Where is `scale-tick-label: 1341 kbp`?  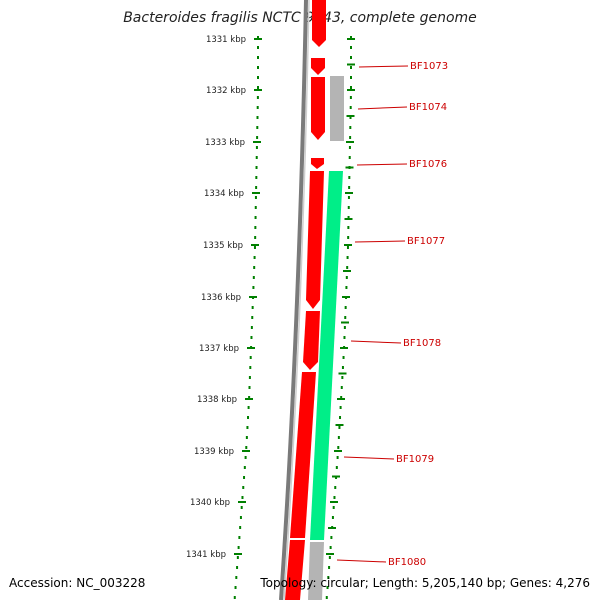
scale-tick-label: 1341 kbp is located at coordinates (206, 555).